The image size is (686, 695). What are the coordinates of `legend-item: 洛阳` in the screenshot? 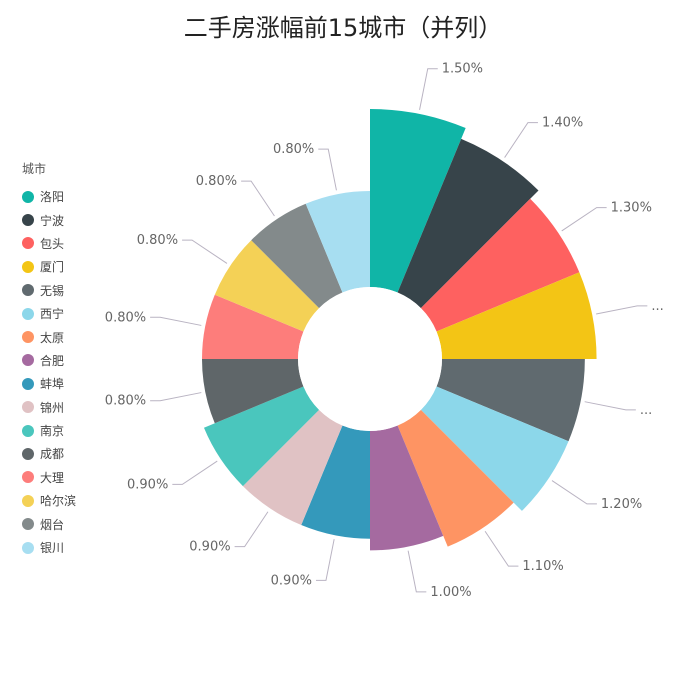 It's located at (49, 196).